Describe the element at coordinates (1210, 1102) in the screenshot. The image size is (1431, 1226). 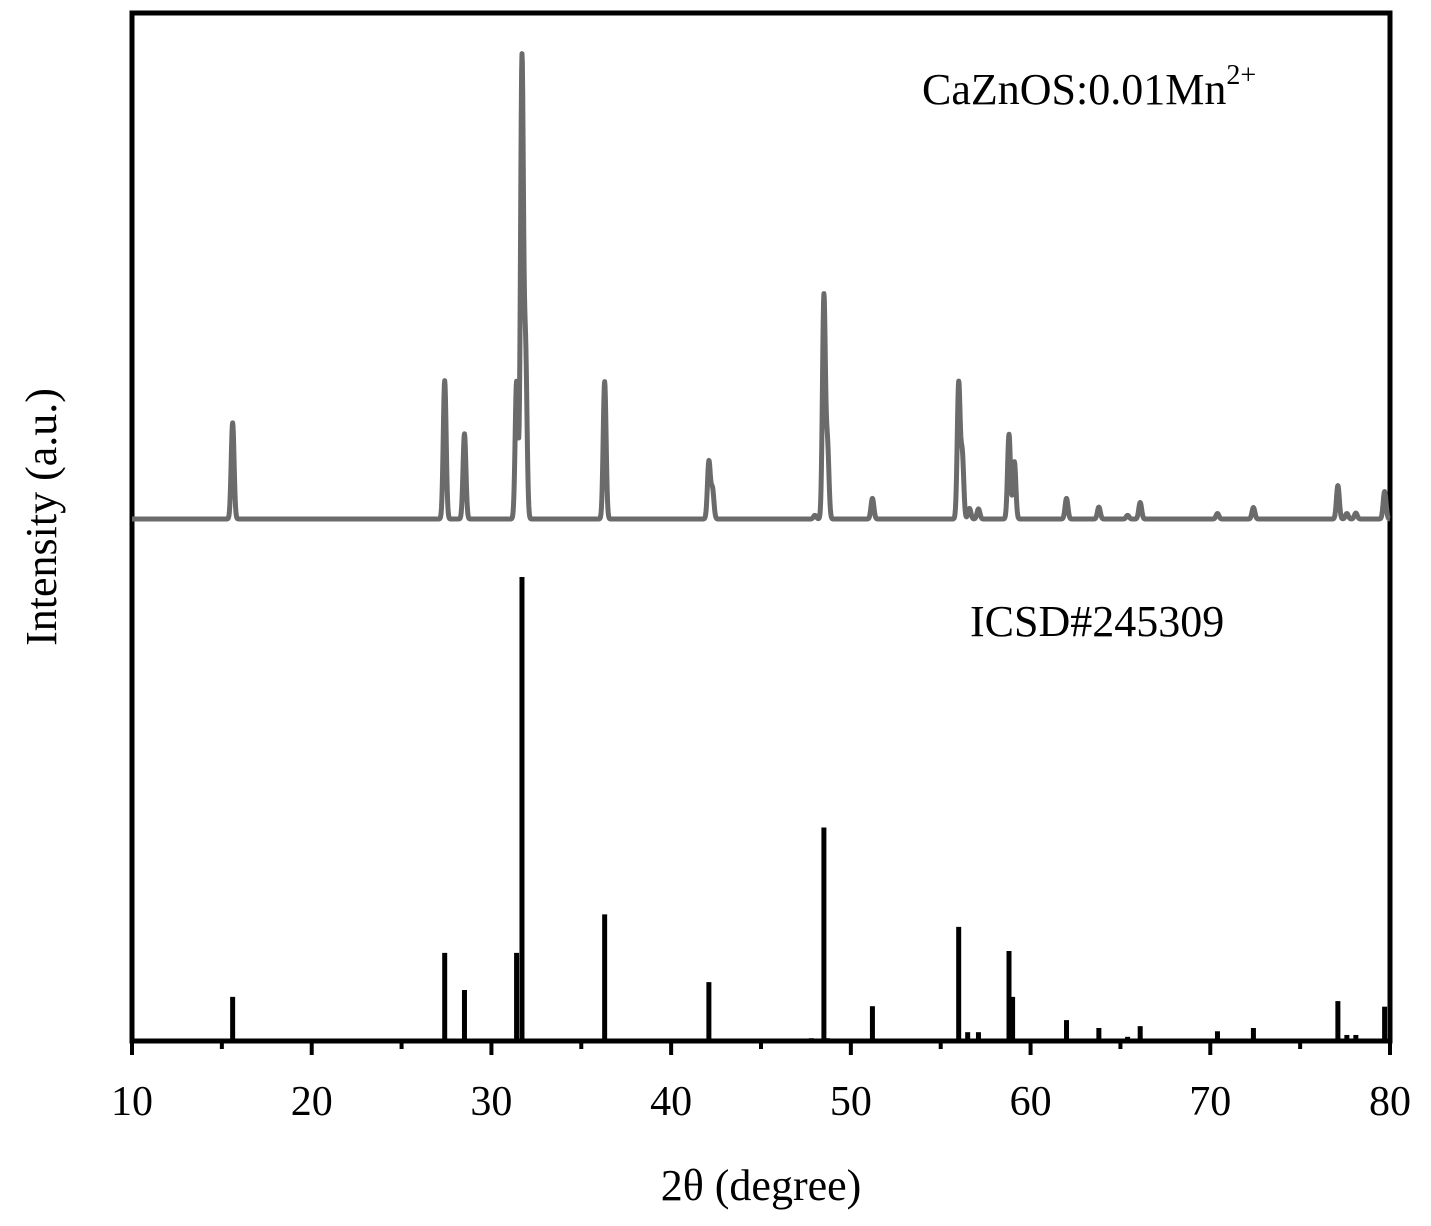
I see `x-tick-label: 70` at that location.